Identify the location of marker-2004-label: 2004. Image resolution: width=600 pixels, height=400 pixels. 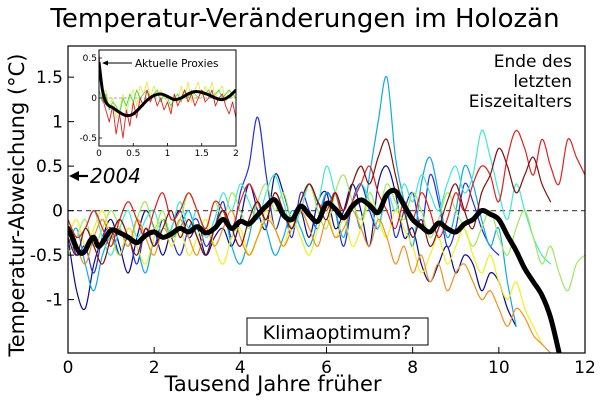
(115, 176).